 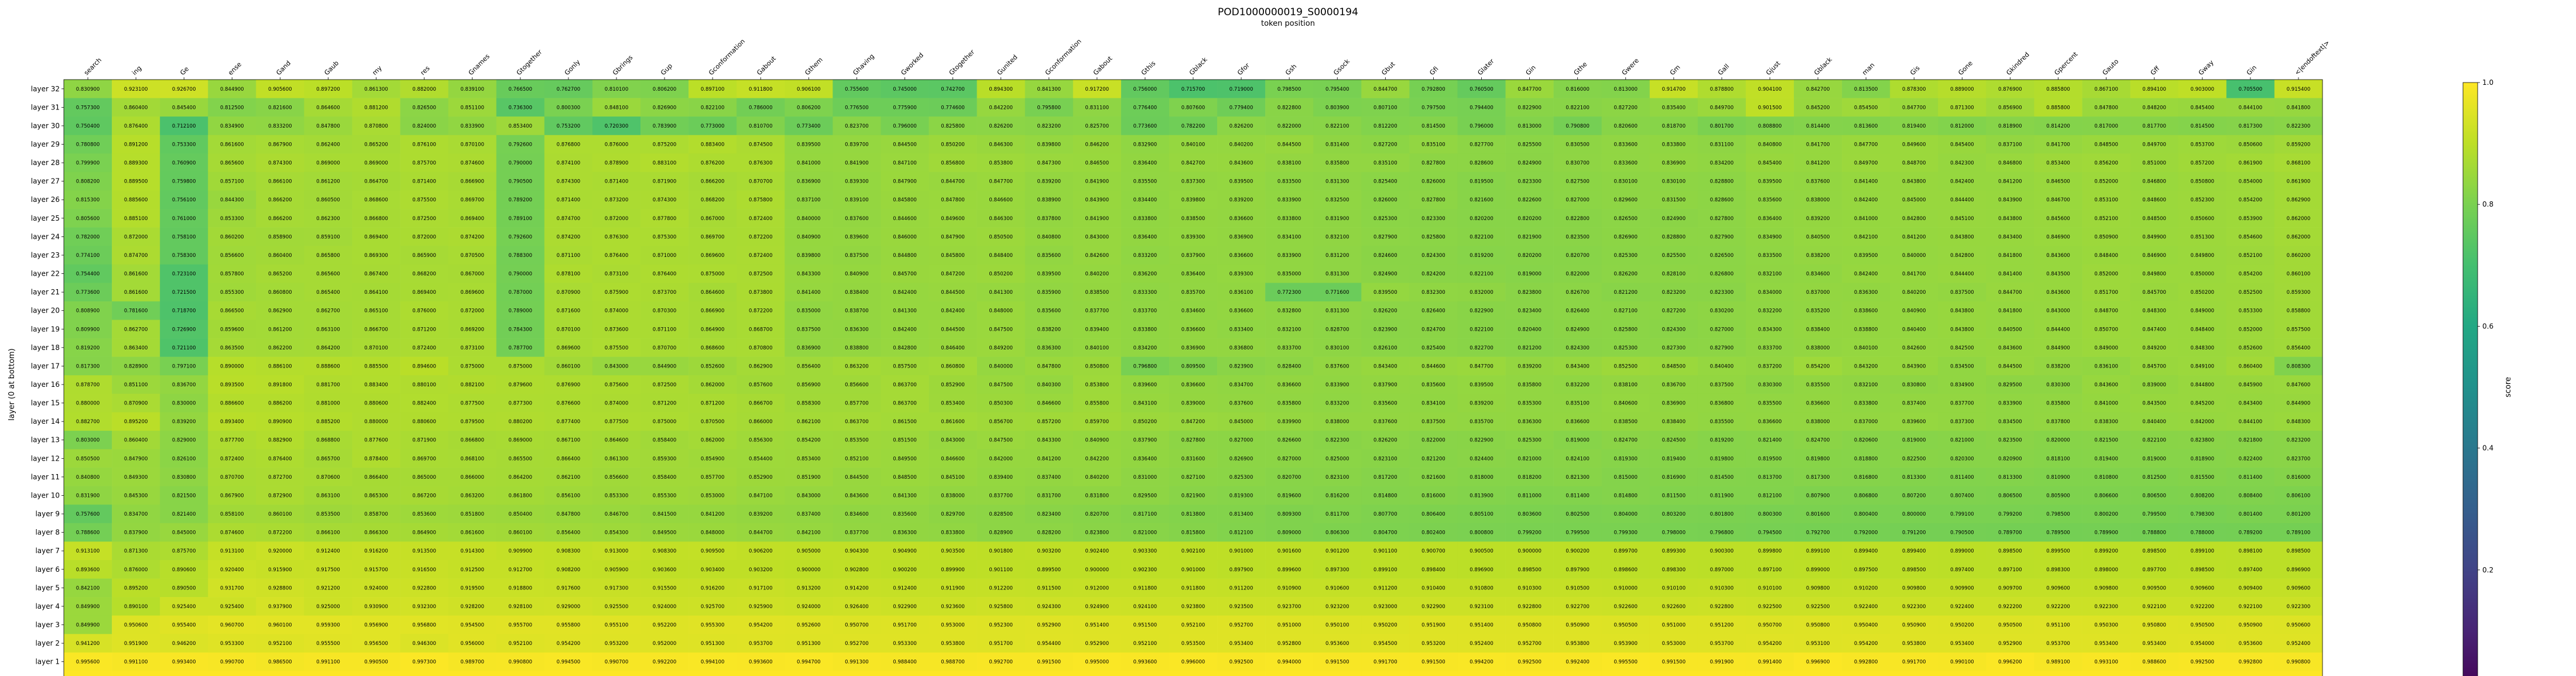 I want to click on cell-value-label: 0.863500, so click(x=232, y=348).